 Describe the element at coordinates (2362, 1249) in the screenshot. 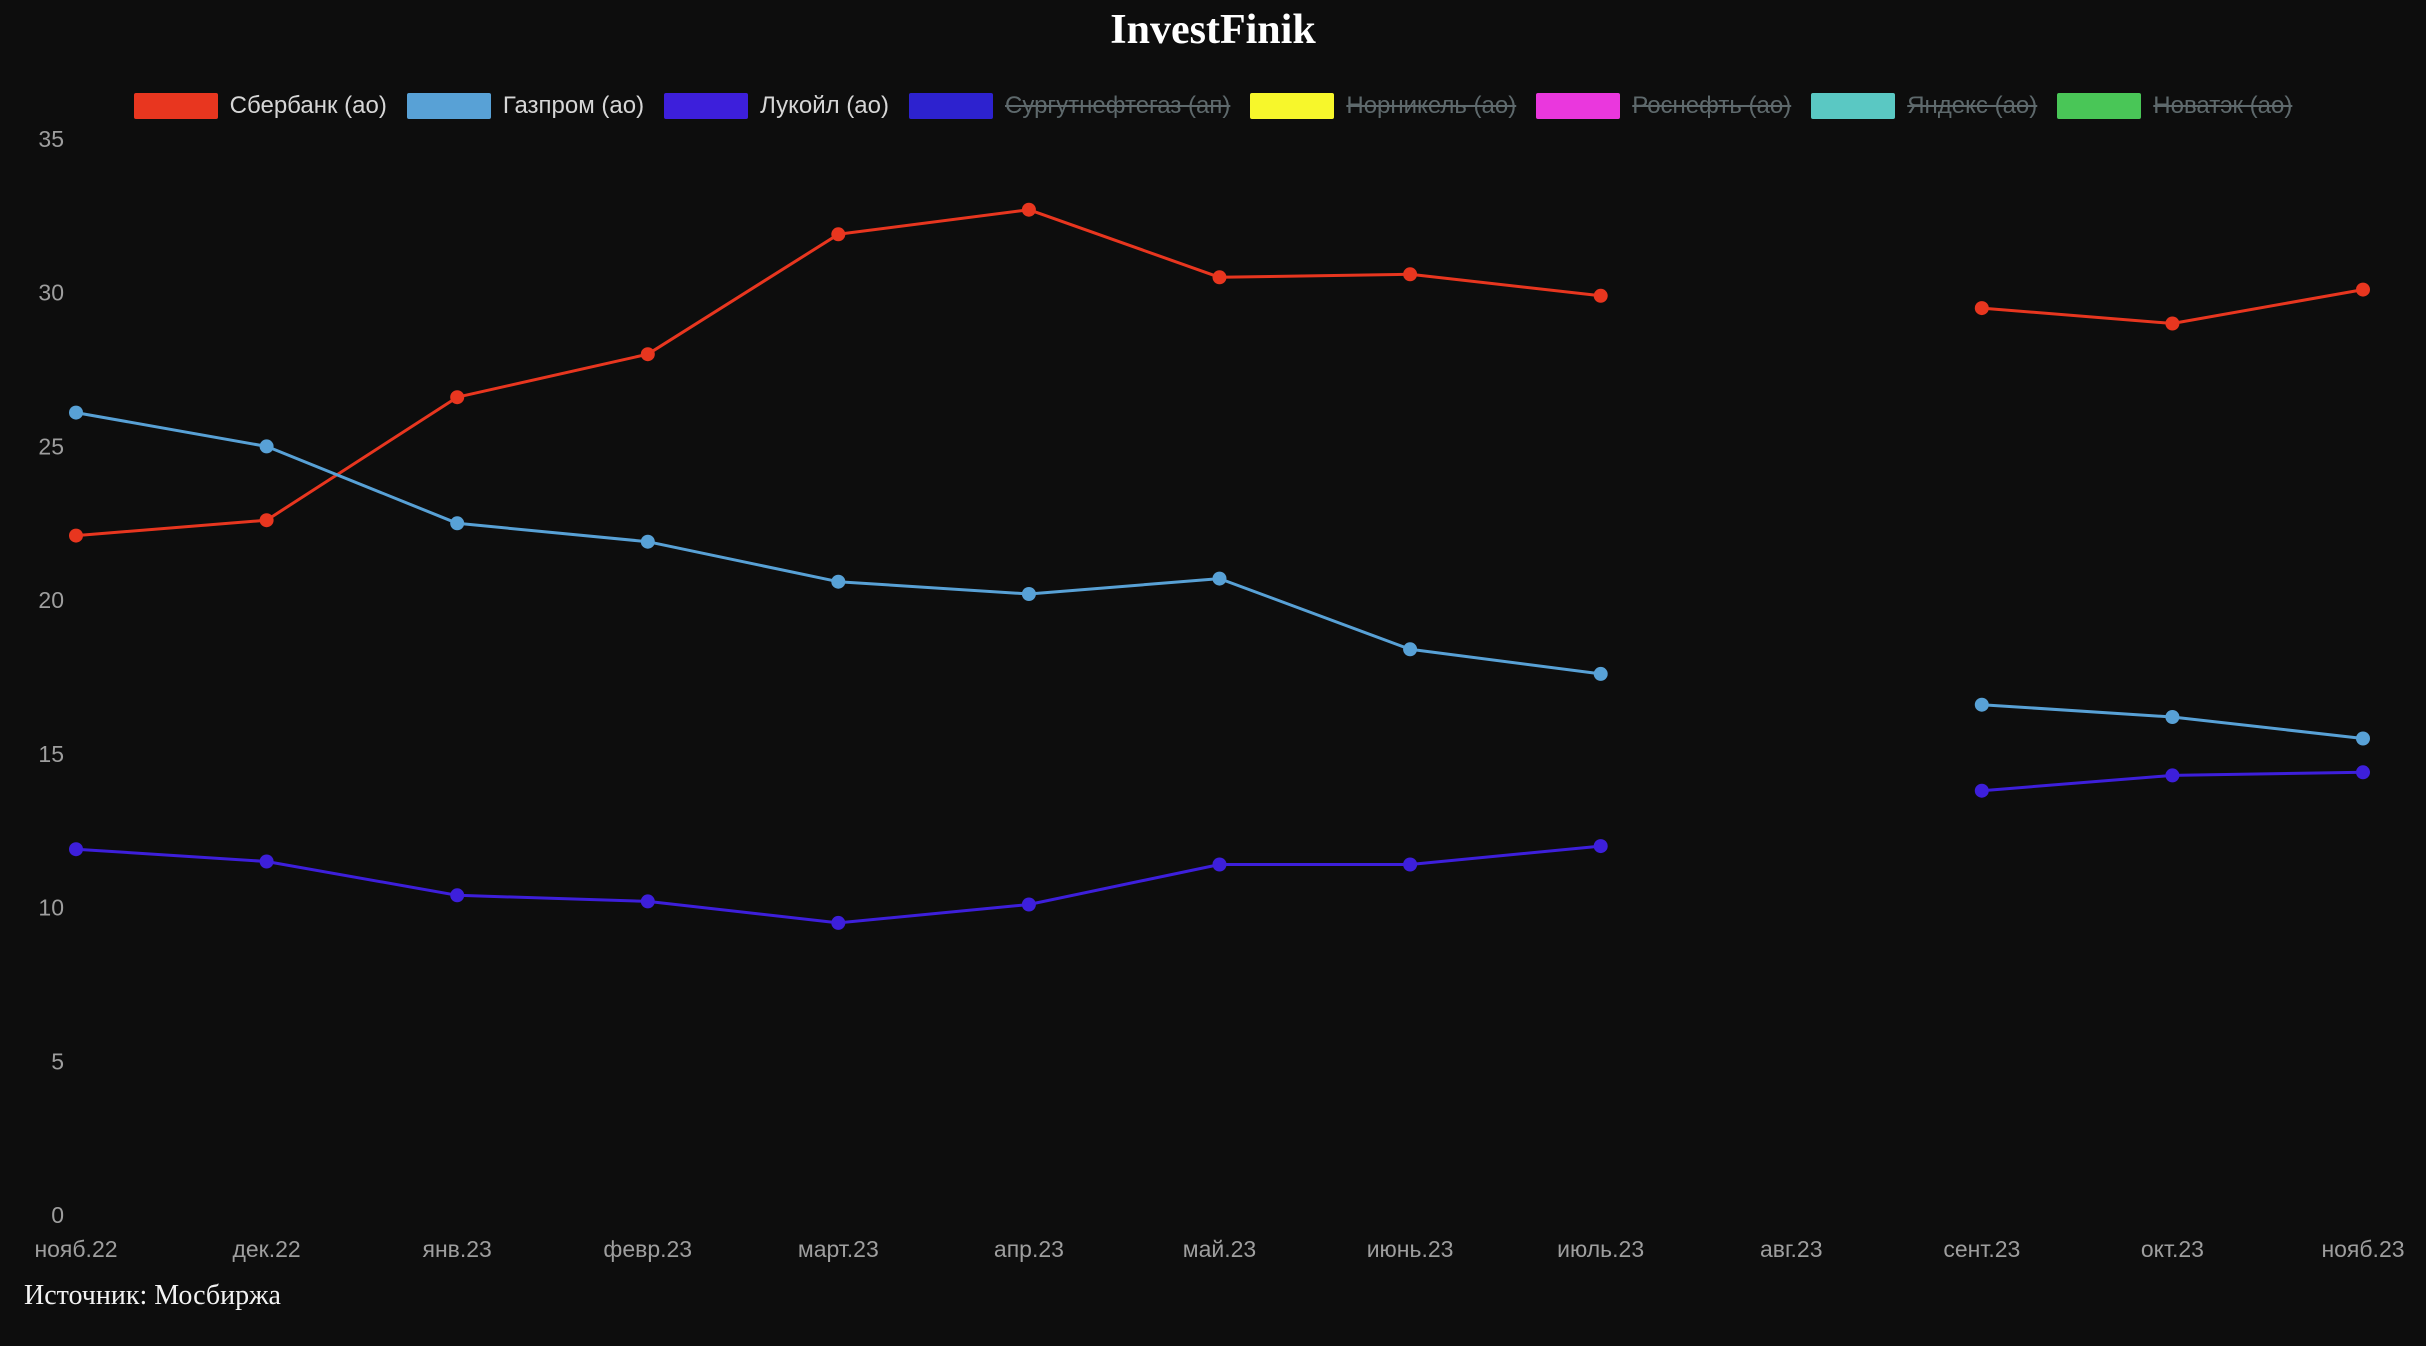

I see `x-tick-label-12: нояб.23` at that location.